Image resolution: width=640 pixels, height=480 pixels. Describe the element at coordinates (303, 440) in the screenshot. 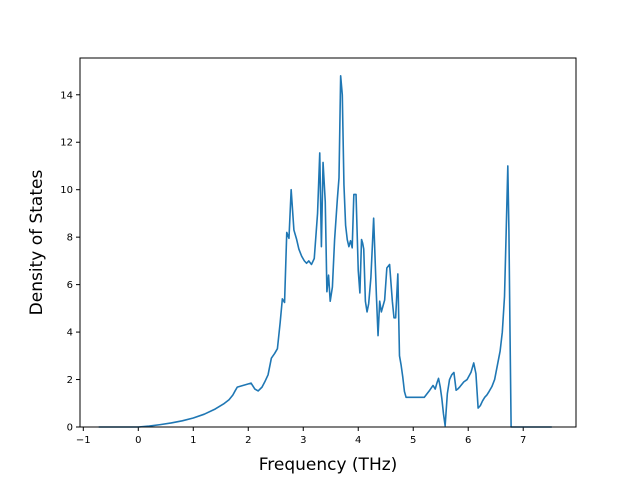

I see `x-tick-label: 3` at that location.